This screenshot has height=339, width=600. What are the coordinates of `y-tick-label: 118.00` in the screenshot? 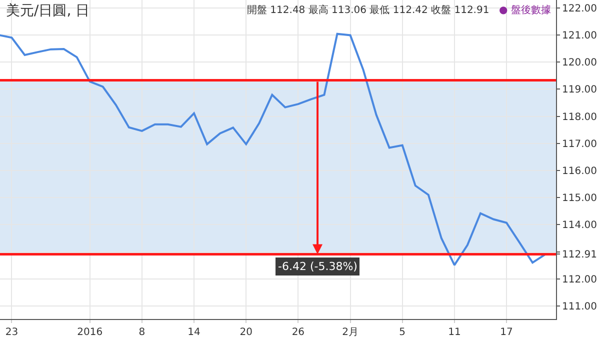 It's located at (579, 117).